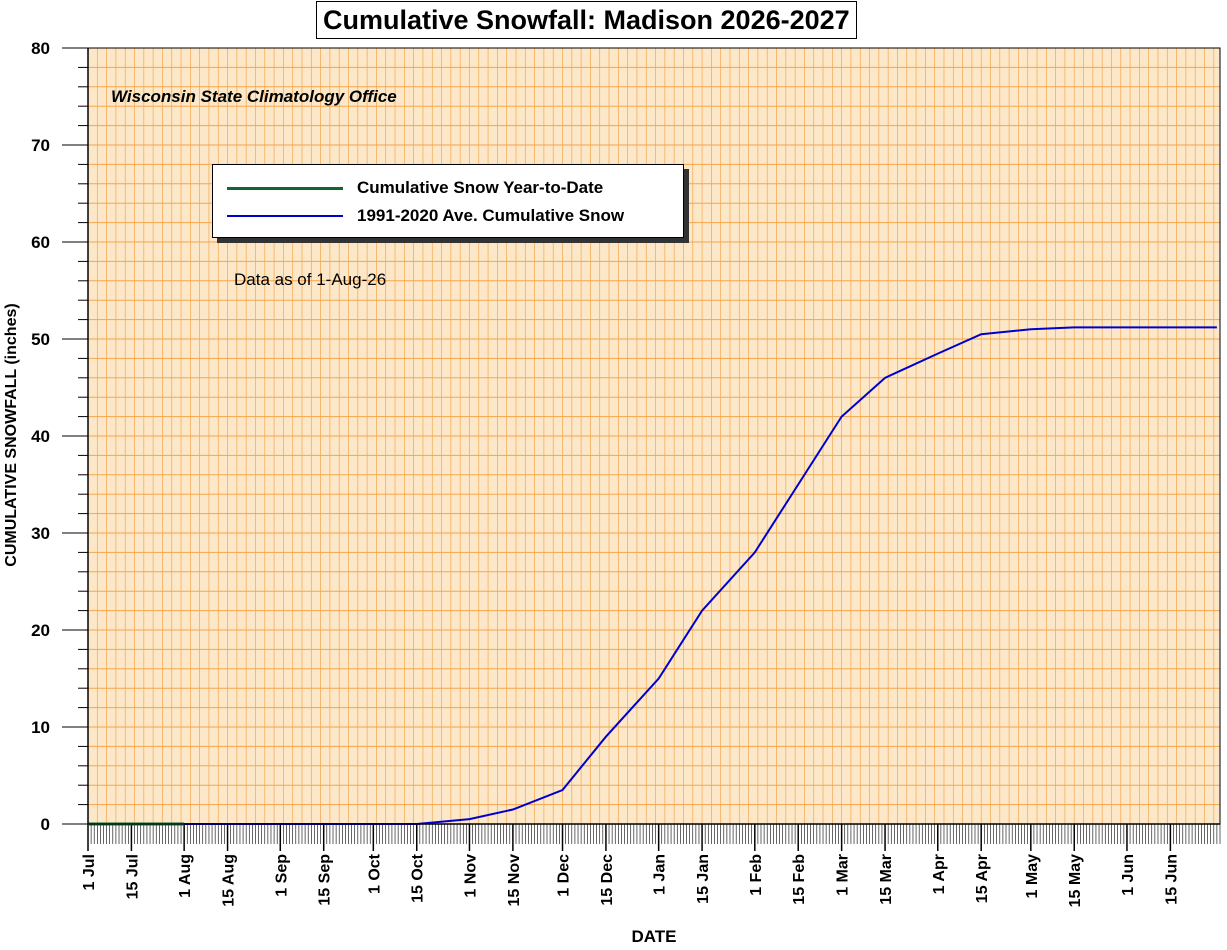 This screenshot has height=950, width=1227. I want to click on x-tick-label: 15 Jan, so click(703, 879).